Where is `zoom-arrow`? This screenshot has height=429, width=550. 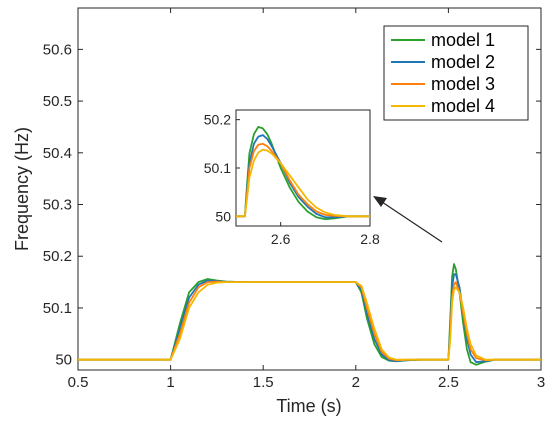 zoom-arrow is located at coordinates (408, 219).